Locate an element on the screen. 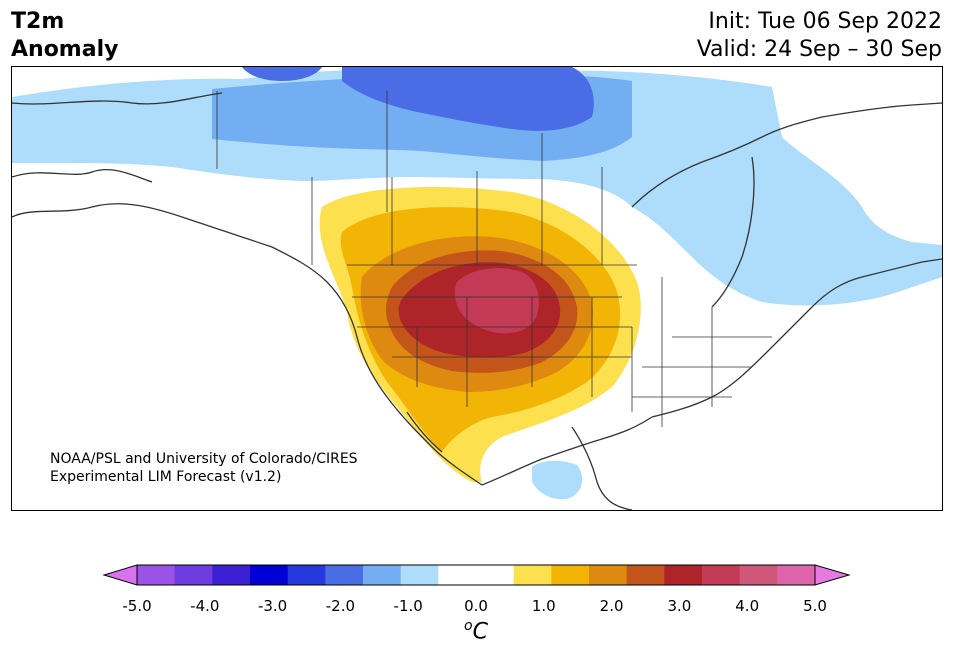 This screenshot has height=656, width=953. unit-celsius: C is located at coordinates (480, 632).